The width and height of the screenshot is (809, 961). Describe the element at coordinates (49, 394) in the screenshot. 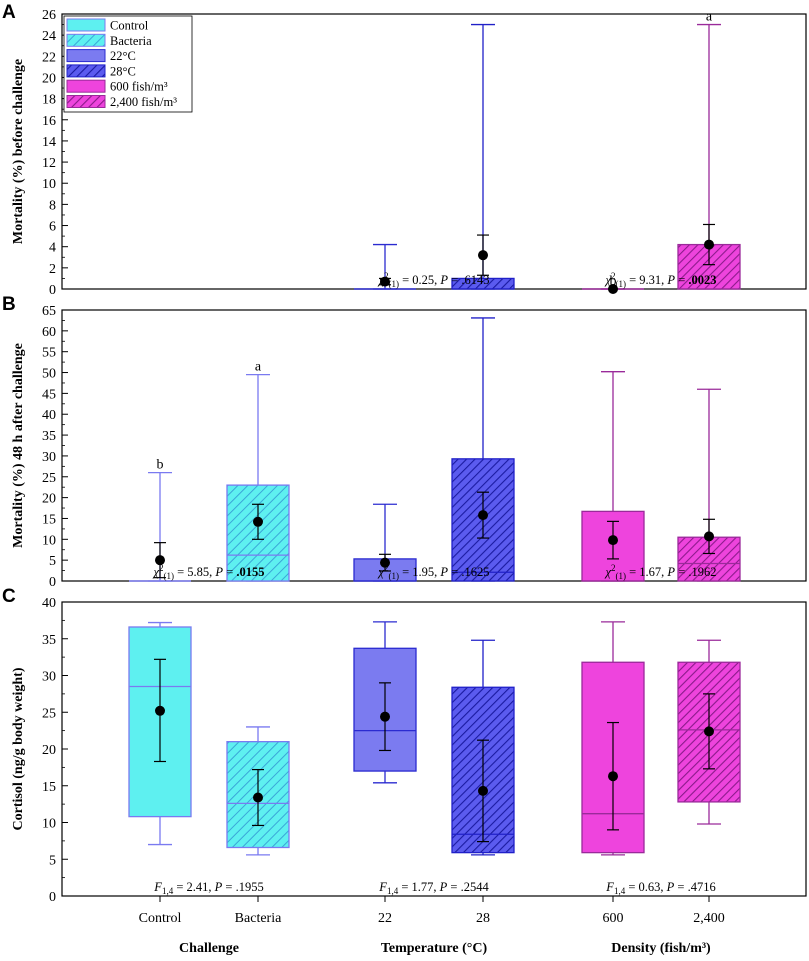

I see `y-tick-label: 45` at that location.